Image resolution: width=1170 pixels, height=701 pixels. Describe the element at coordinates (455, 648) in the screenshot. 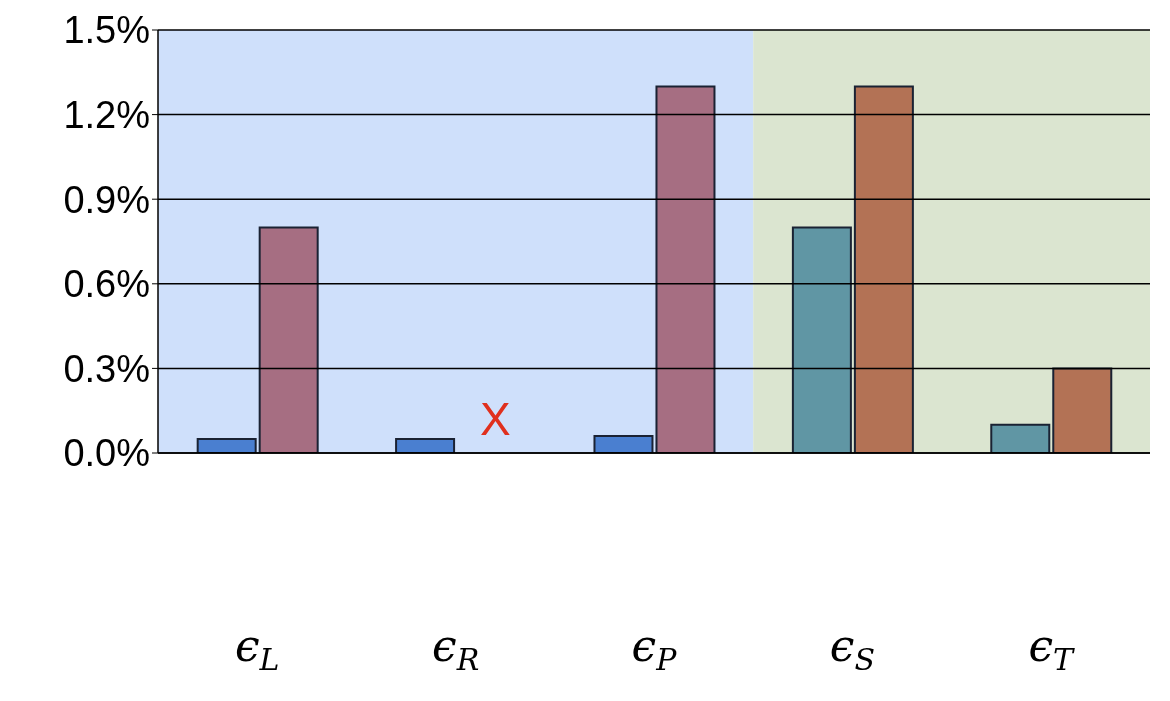

I see `x-tick-label: ϵ$_{R}$` at that location.